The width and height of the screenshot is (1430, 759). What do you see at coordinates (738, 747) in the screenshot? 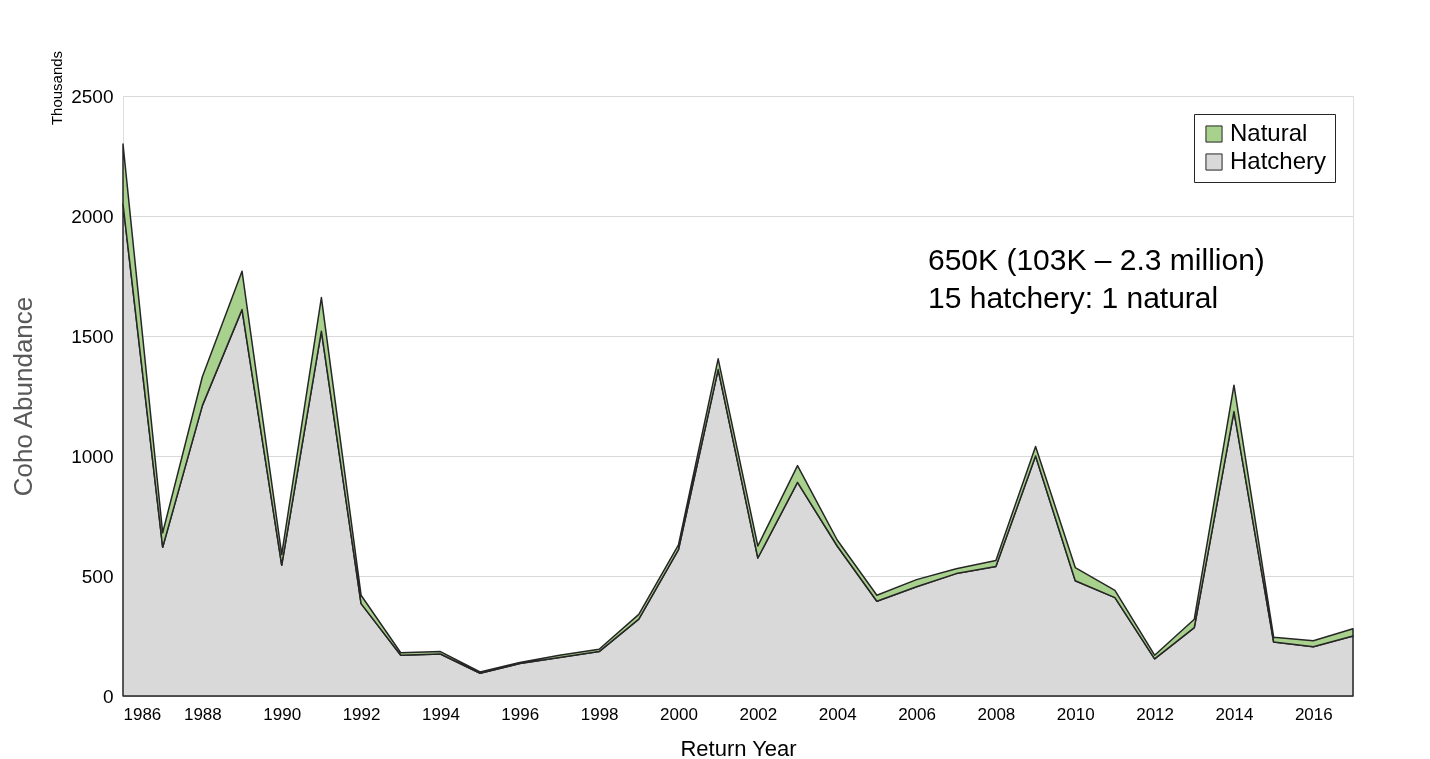
I see `x-axis-title: Return Year` at bounding box center [738, 747].